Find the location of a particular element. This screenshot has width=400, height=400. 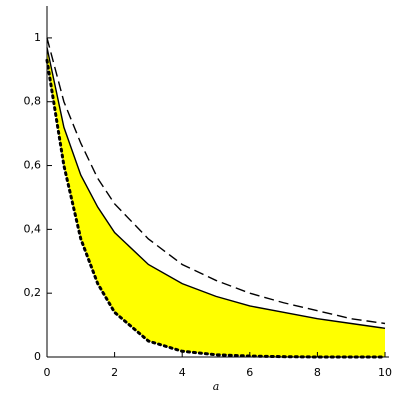

x-tick-label: 8 is located at coordinates (317, 372).